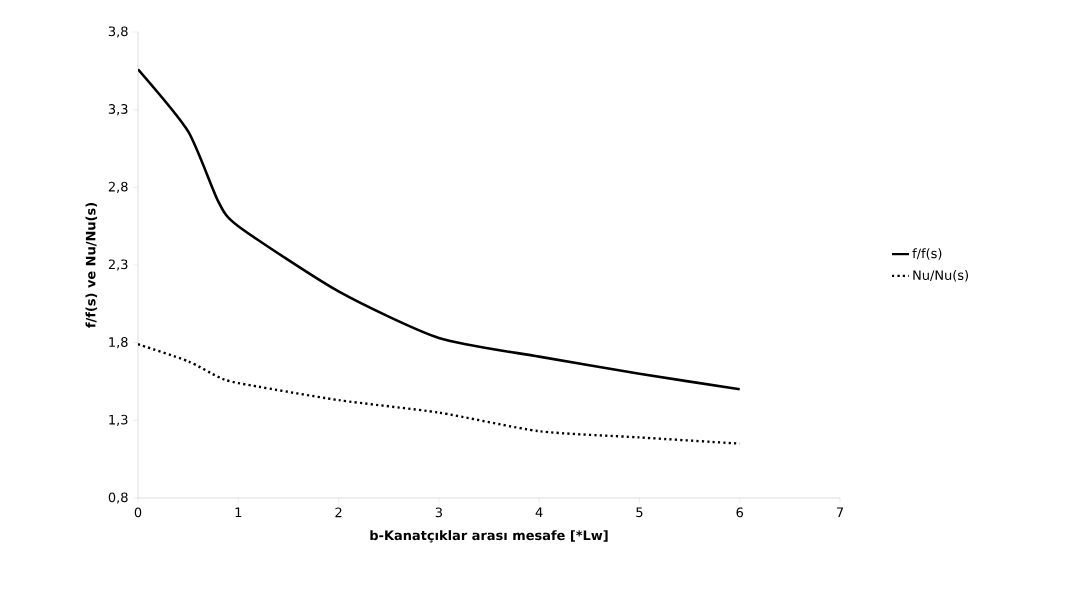 Image resolution: width=1080 pixels, height=611 pixels. What do you see at coordinates (539, 512) in the screenshot?
I see `x-tick-label: 4` at bounding box center [539, 512].